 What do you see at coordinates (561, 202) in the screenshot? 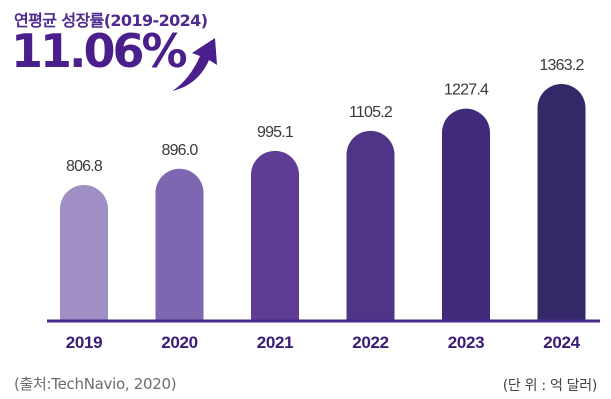
I see `bar-2024` at bounding box center [561, 202].